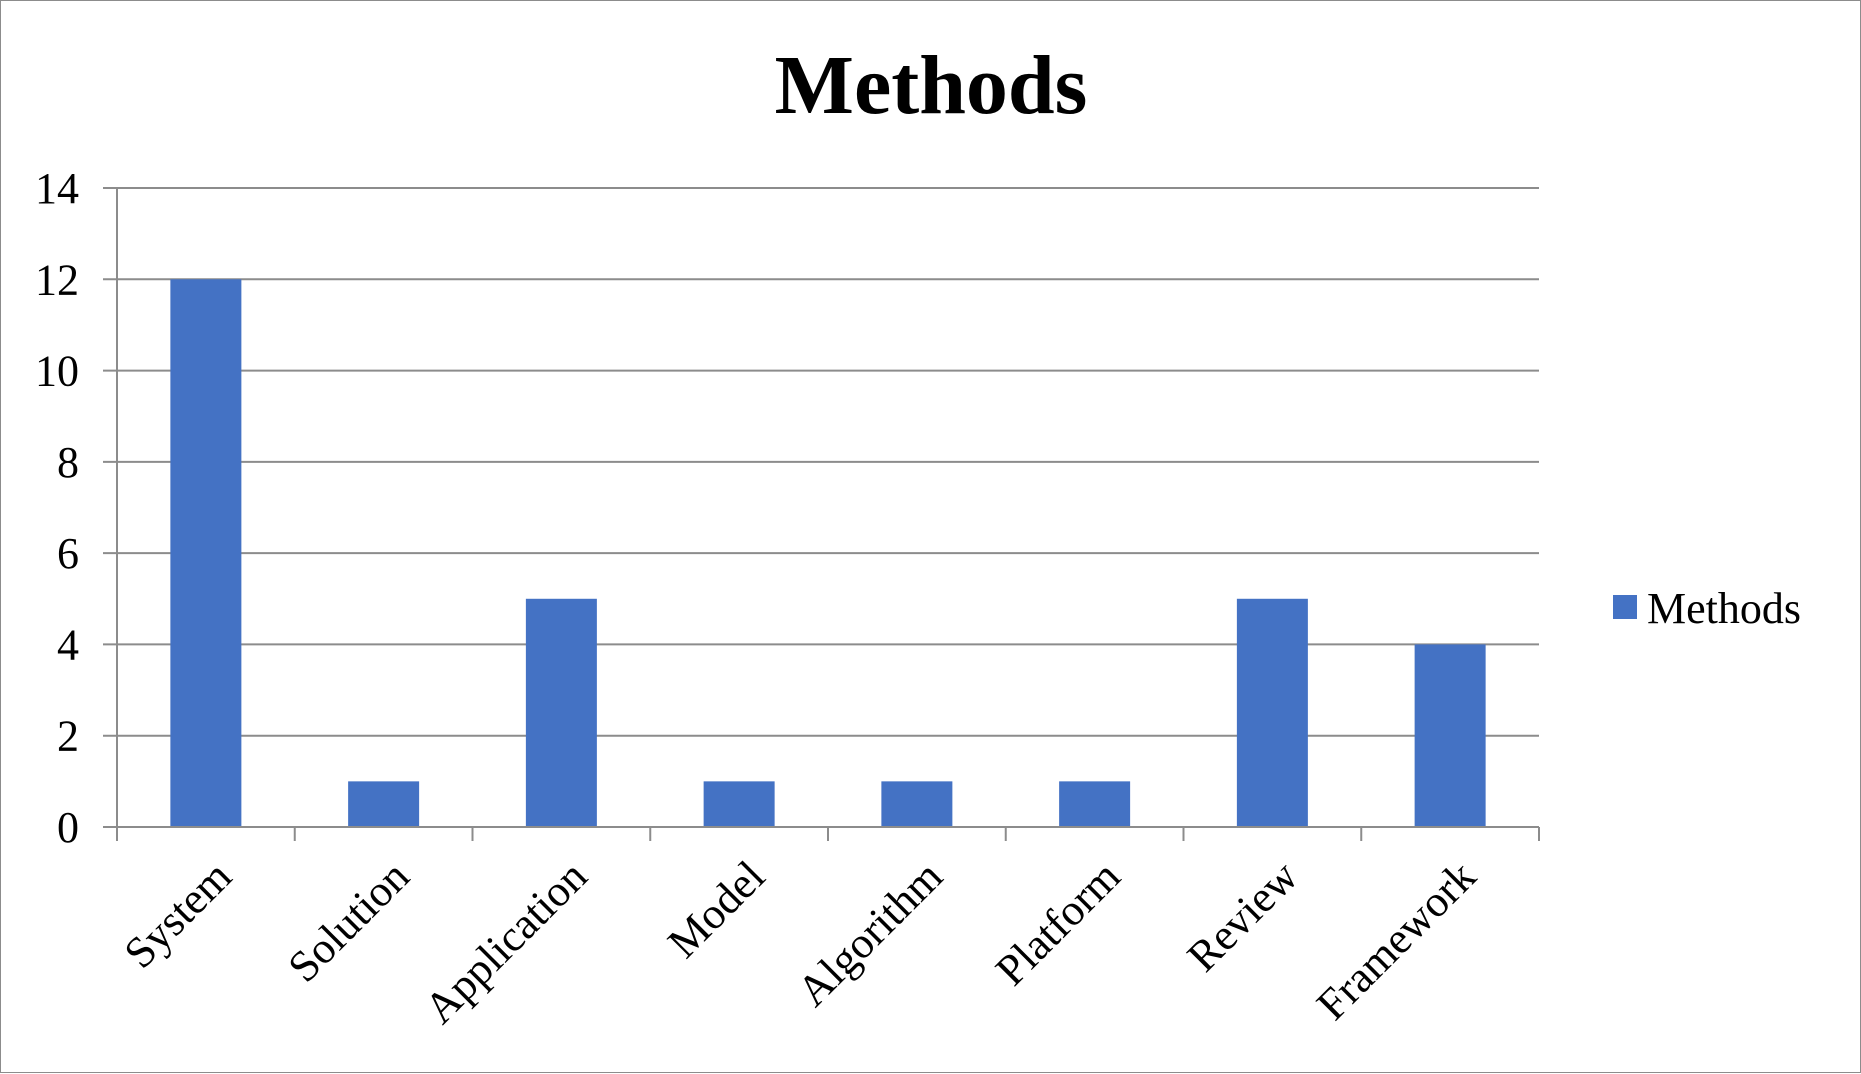 This screenshot has width=1861, height=1074. I want to click on y-tick-label: 12, so click(57, 279).